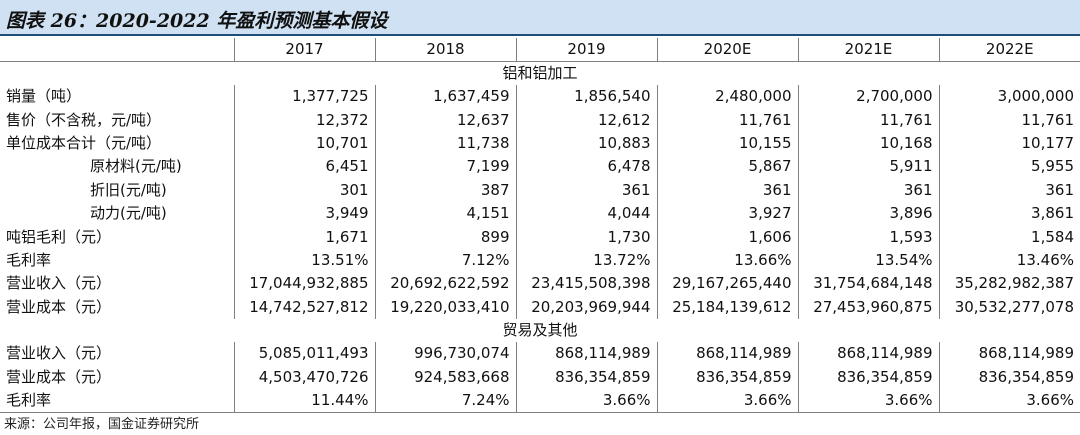  I want to click on row-label: 单位成本合计（元/吨）, so click(117, 143).